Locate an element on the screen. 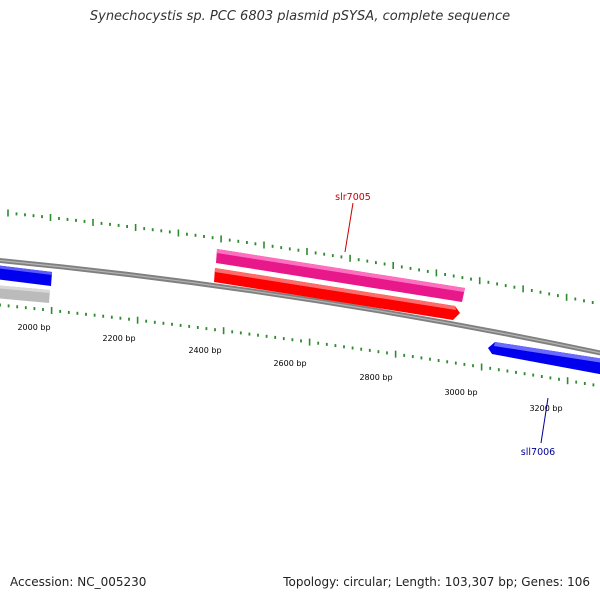 The height and width of the screenshot is (600, 600). topology-value: circular is located at coordinates (365, 582).